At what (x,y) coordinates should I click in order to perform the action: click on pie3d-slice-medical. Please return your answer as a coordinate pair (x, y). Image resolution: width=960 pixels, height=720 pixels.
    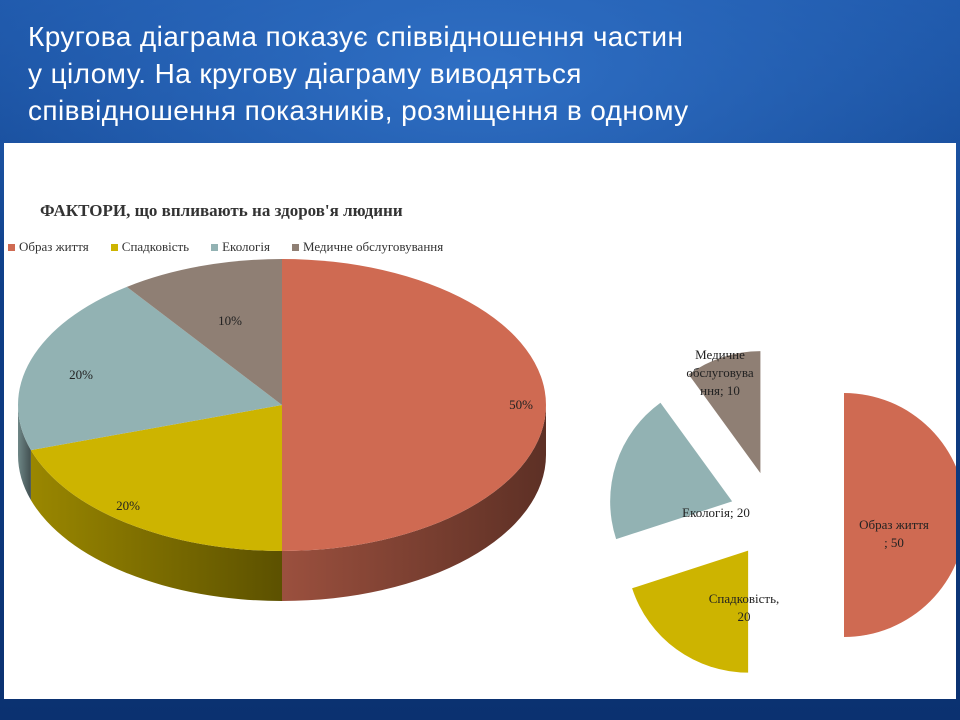
    Looking at the image, I should click on (204, 332).